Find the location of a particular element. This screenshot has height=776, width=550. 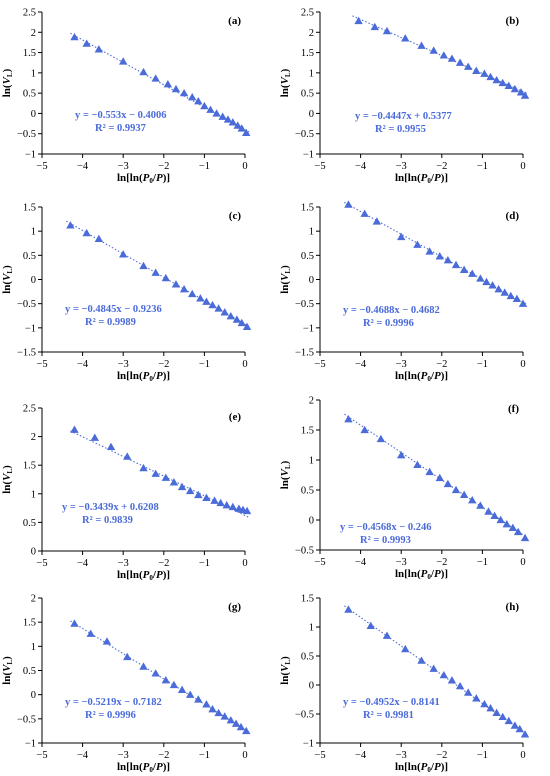

panel-label: (e) is located at coordinates (235, 417).